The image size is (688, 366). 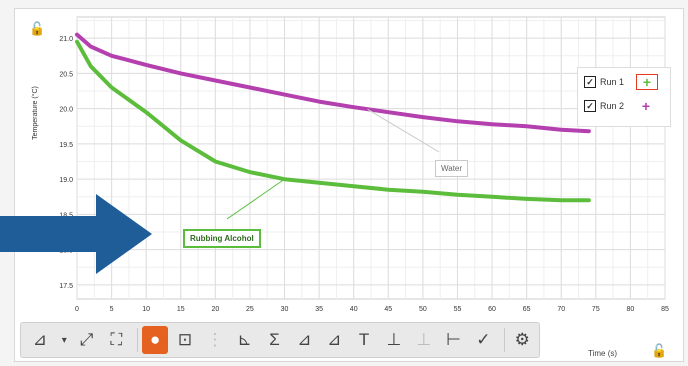 I want to click on x-tick-label: 70, so click(x=561, y=309).